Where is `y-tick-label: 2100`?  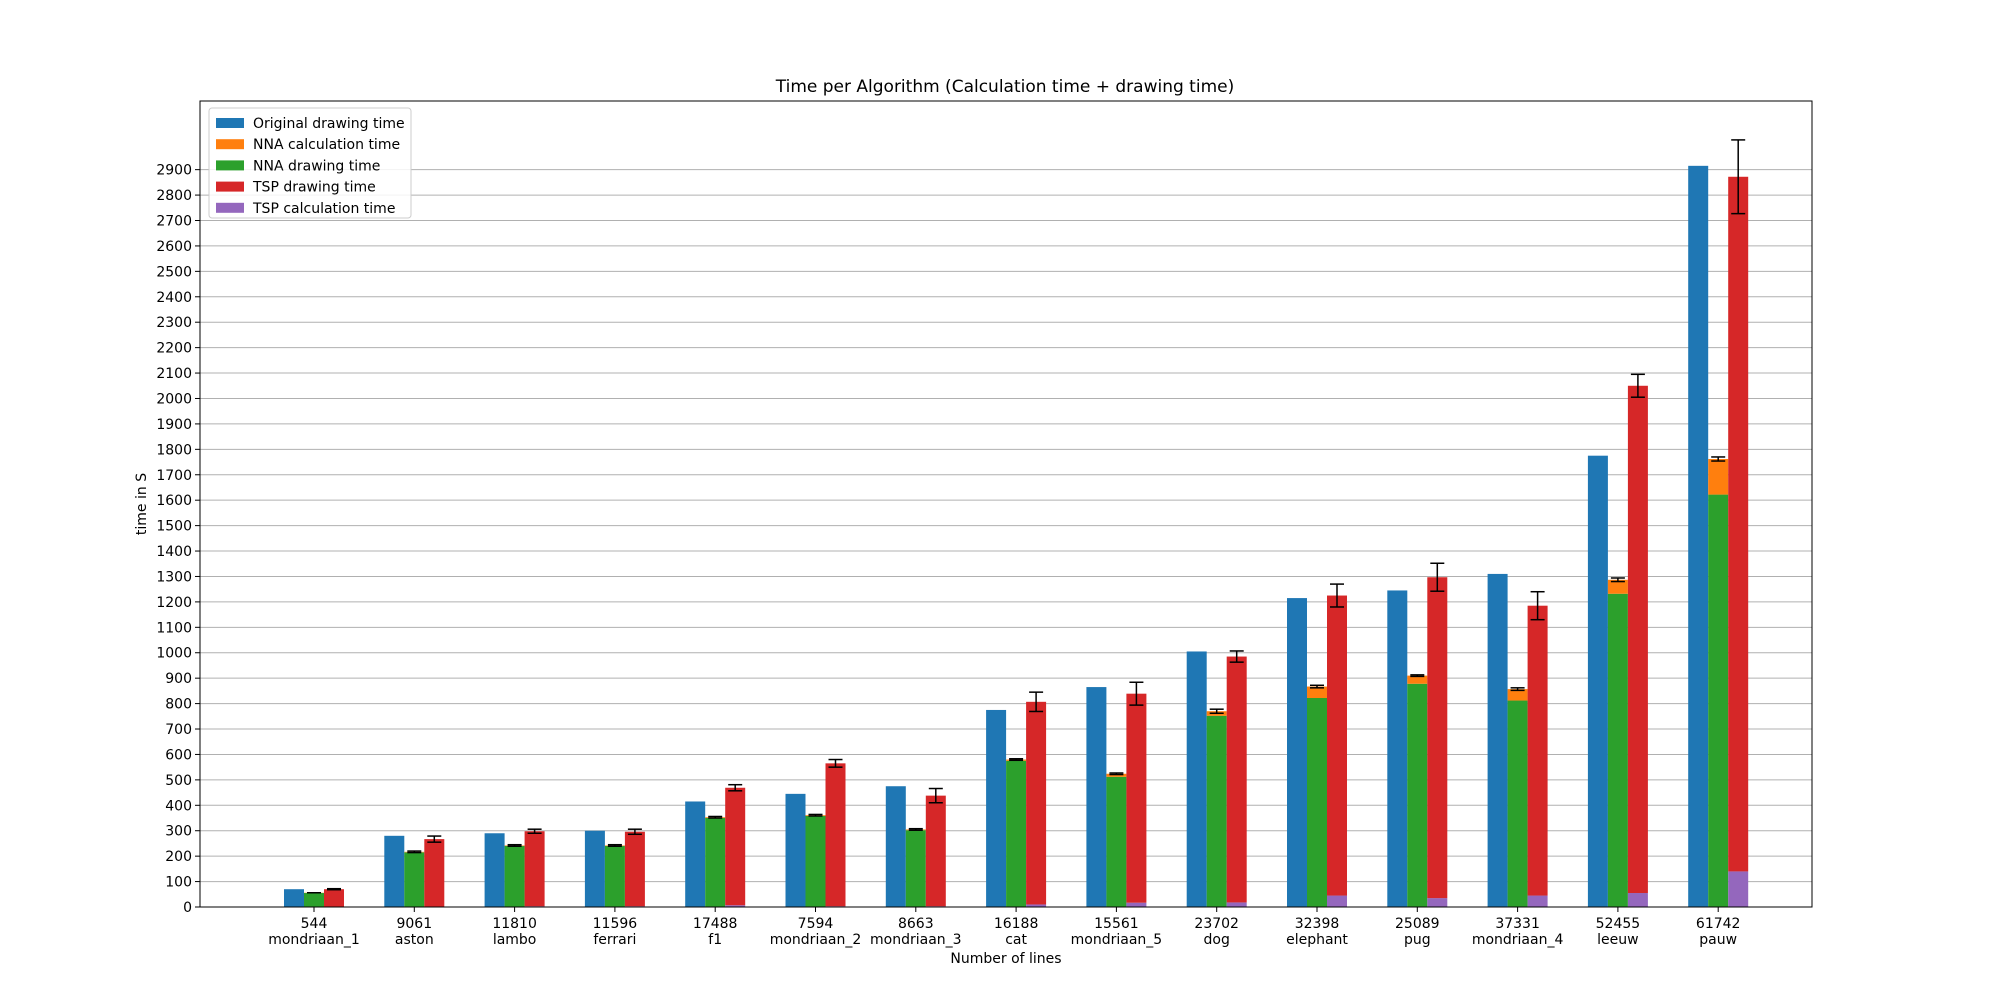 y-tick-label: 2100 is located at coordinates (174, 374).